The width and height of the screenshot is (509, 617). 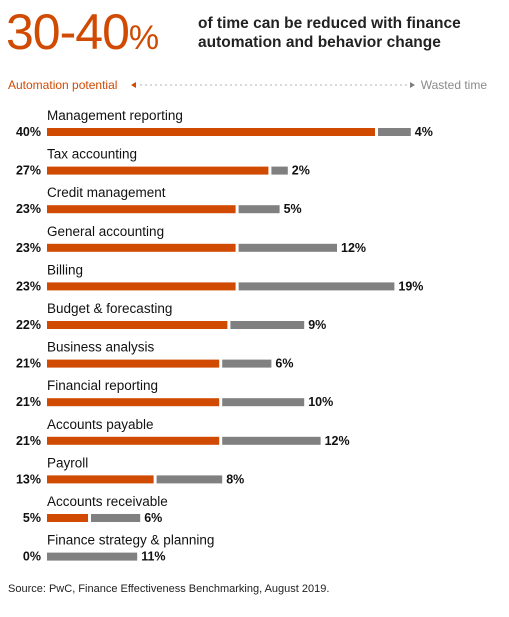 I want to click on automation-value-label: 27%, so click(x=28, y=171).